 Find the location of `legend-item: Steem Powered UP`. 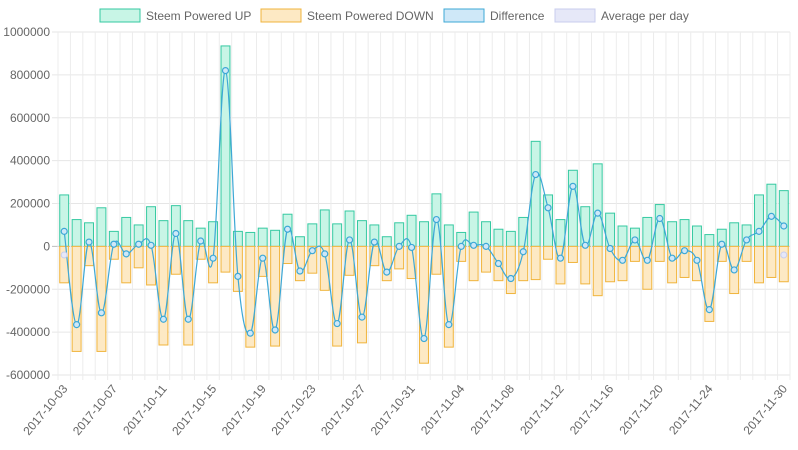

legend-item: Steem Powered UP is located at coordinates (175, 15).